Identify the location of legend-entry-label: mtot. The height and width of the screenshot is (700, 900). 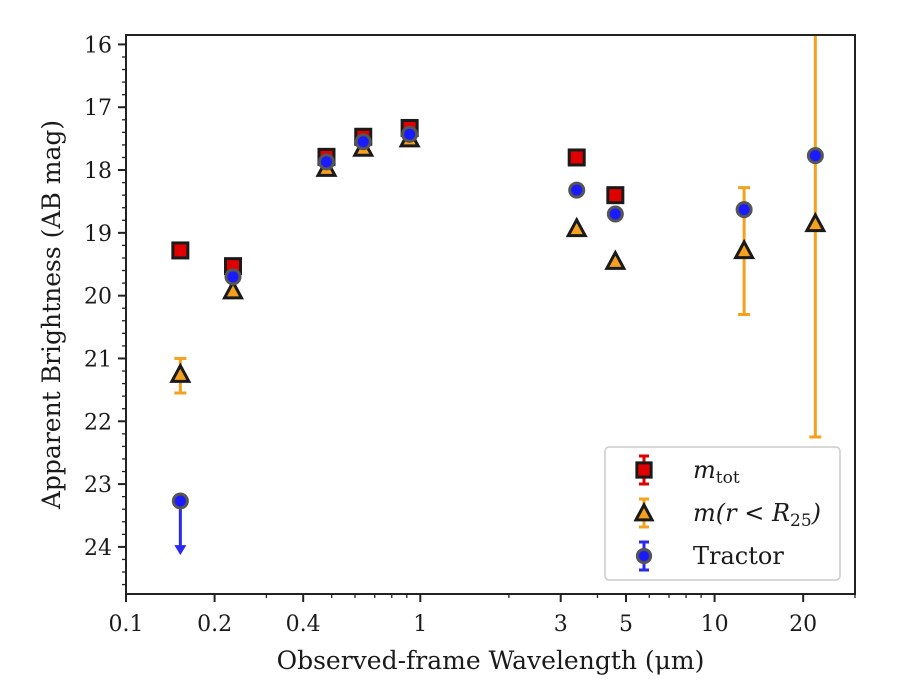
(716, 472).